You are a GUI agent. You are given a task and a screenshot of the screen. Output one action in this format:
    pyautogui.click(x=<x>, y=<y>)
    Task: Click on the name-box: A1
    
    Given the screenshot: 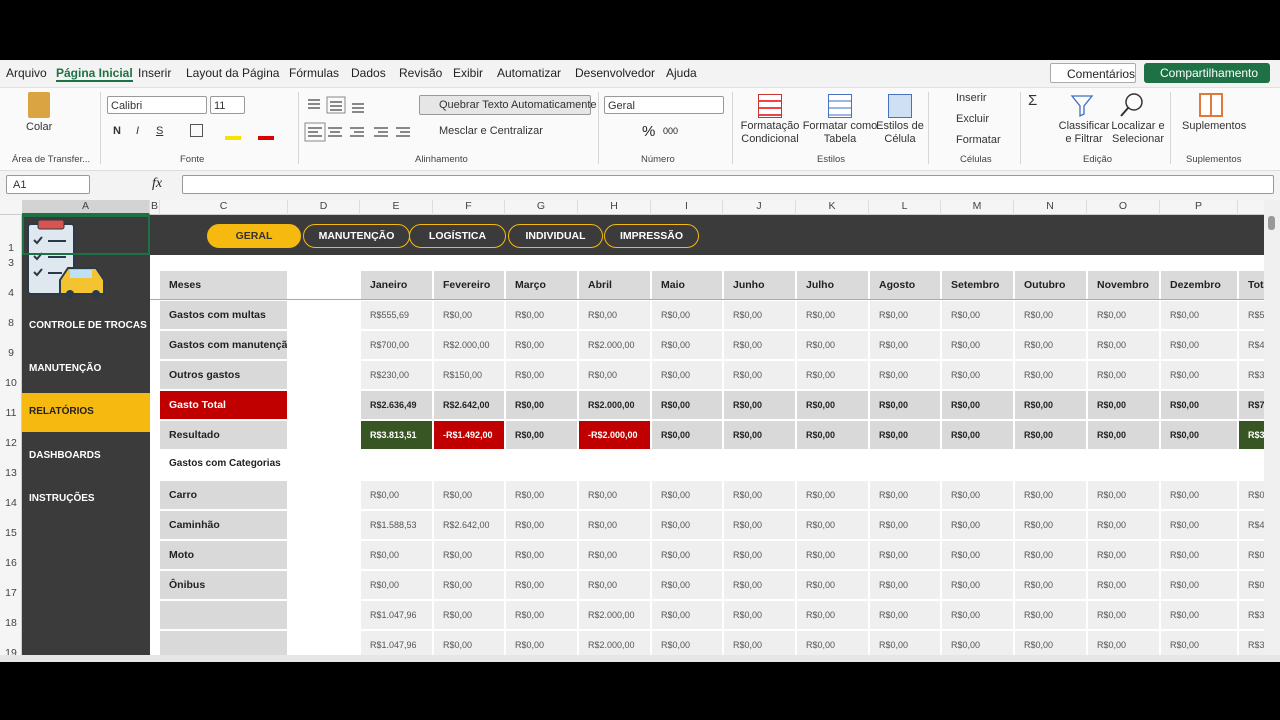 What is the action you would take?
    pyautogui.click(x=48, y=184)
    